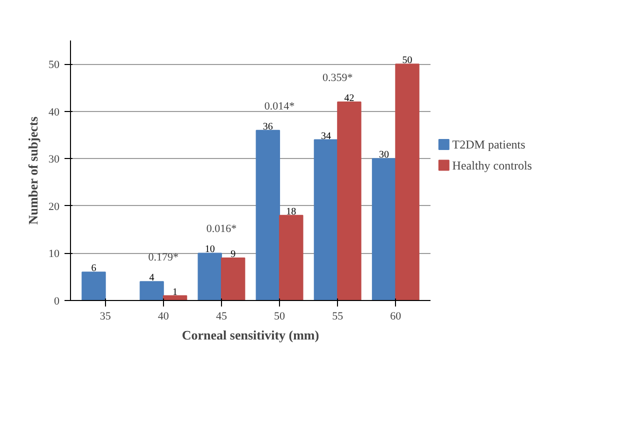  I want to click on x-tick-label: 35, so click(106, 316).